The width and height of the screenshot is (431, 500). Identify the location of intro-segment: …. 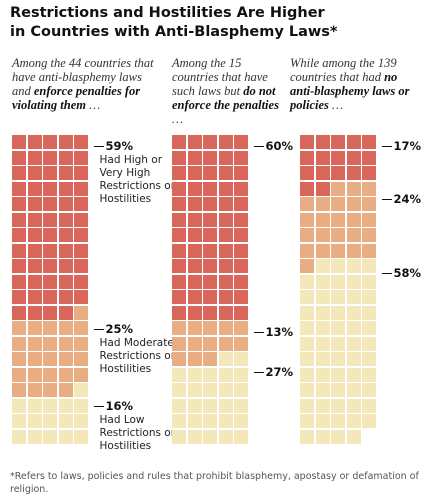
(93, 105).